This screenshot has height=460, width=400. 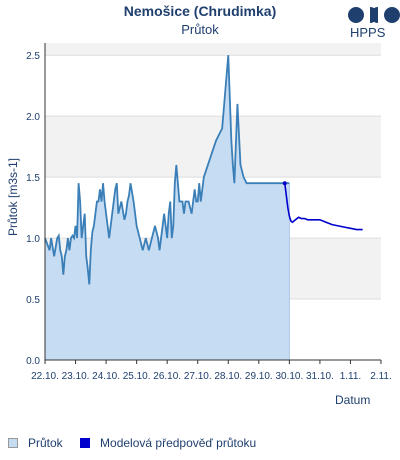 I want to click on legend-item-forecast: Modelová předpověď průtoku, so click(x=168, y=443).